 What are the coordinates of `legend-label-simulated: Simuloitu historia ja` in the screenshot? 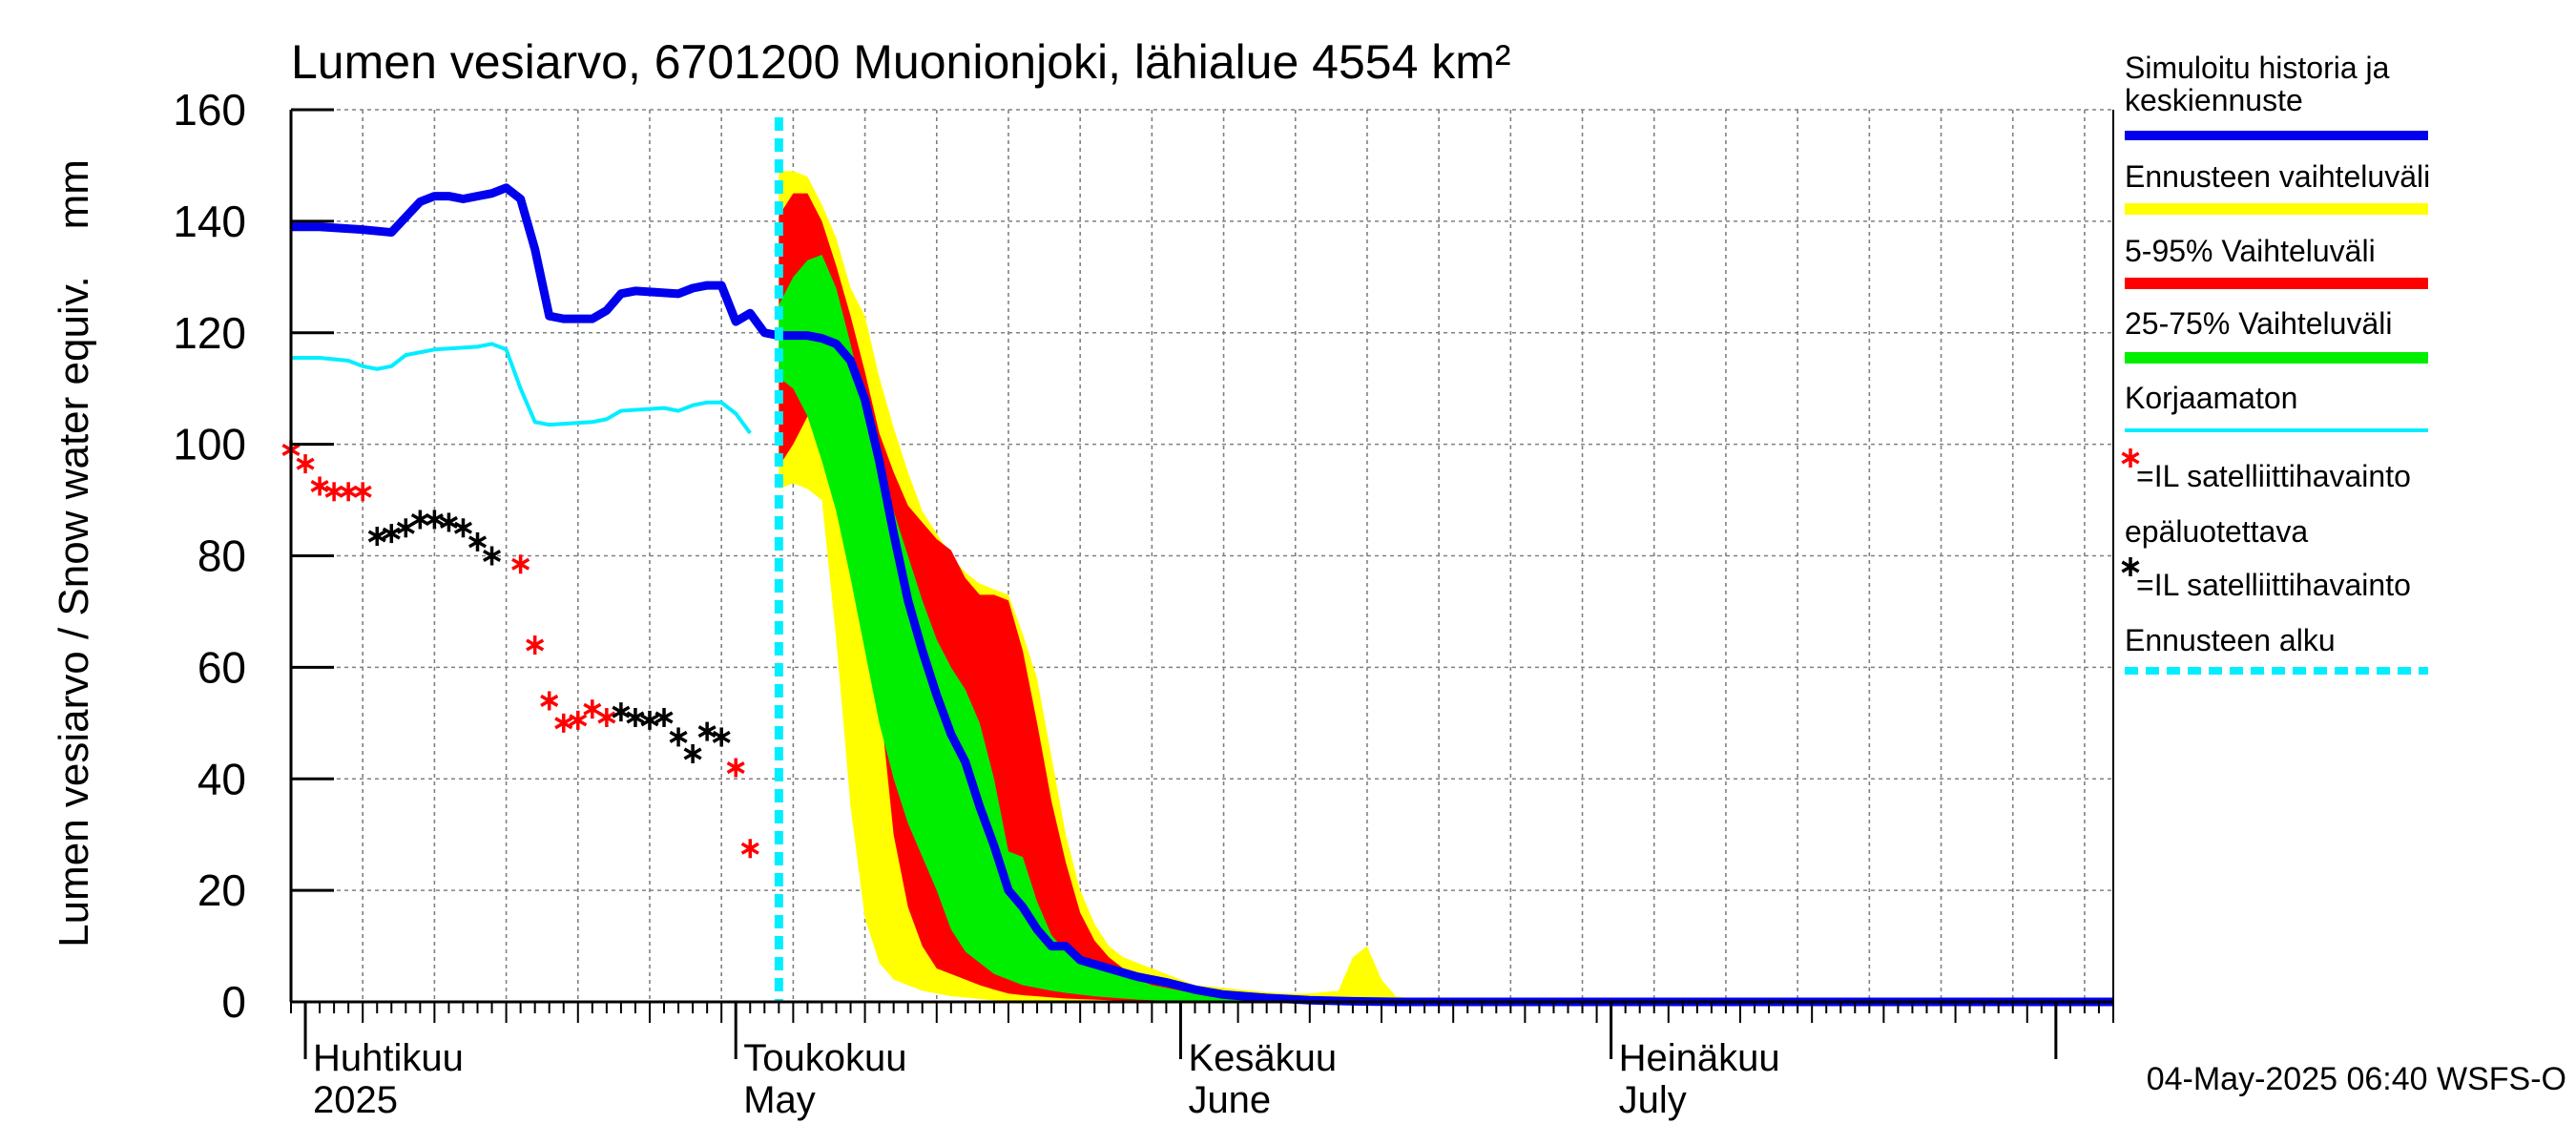 It's located at (2257, 68).